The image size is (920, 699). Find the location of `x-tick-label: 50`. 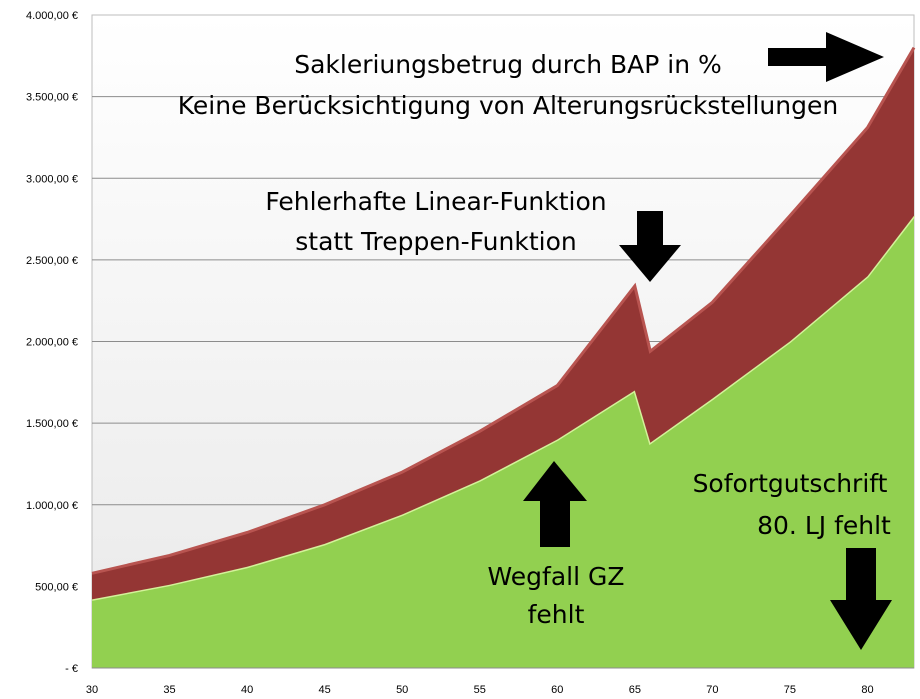

x-tick-label: 50 is located at coordinates (402, 690).